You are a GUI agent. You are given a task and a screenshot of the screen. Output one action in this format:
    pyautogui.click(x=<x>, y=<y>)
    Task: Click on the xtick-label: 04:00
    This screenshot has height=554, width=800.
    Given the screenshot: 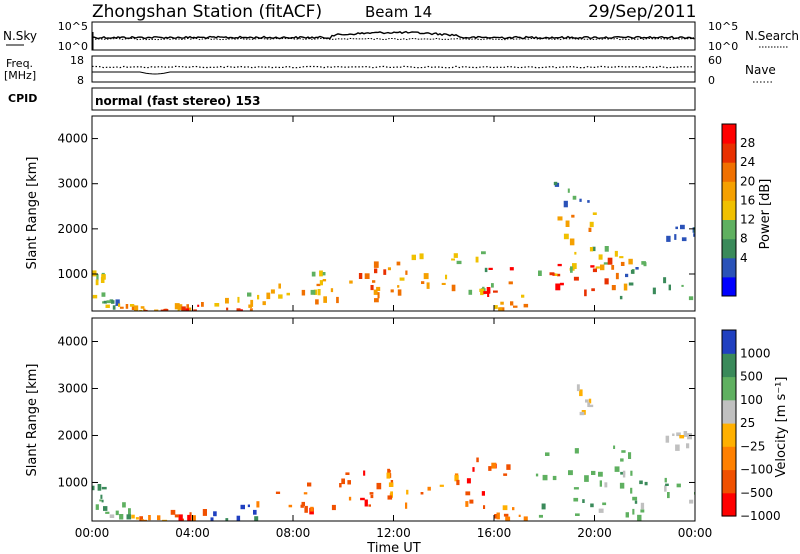 What is the action you would take?
    pyautogui.click(x=192, y=533)
    